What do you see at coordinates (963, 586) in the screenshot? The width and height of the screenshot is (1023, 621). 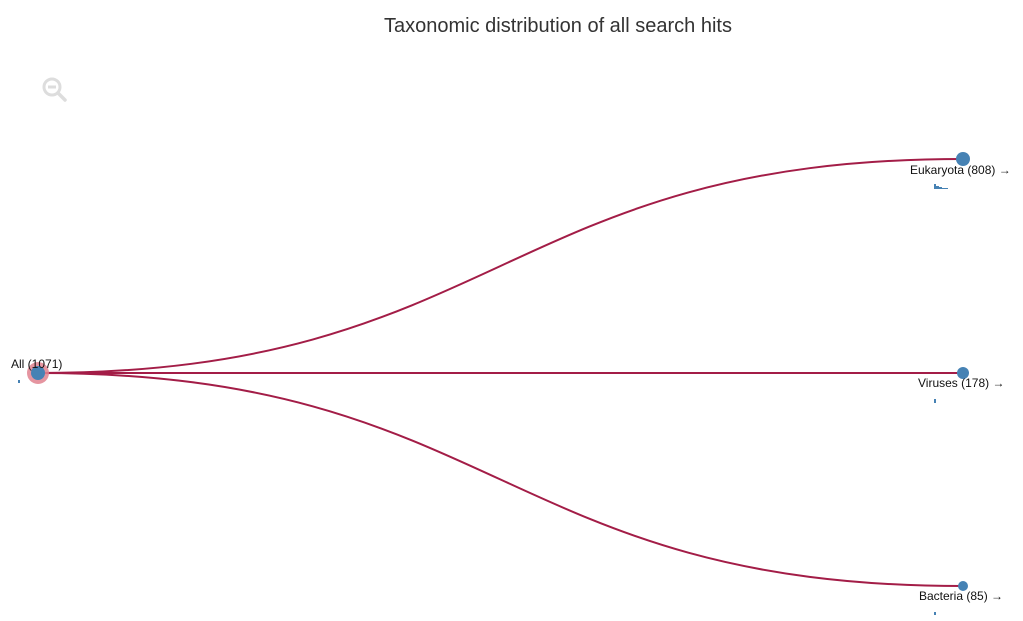 I see `node-marker-bacteria` at bounding box center [963, 586].